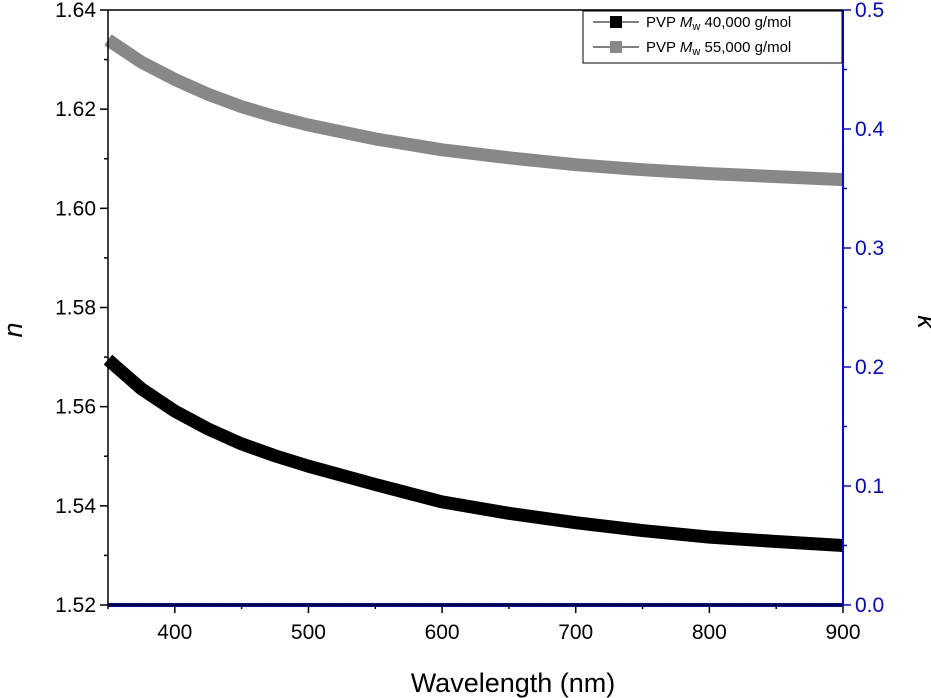  What do you see at coordinates (75, 506) in the screenshot?
I see `y-tick-label: 1.54` at bounding box center [75, 506].